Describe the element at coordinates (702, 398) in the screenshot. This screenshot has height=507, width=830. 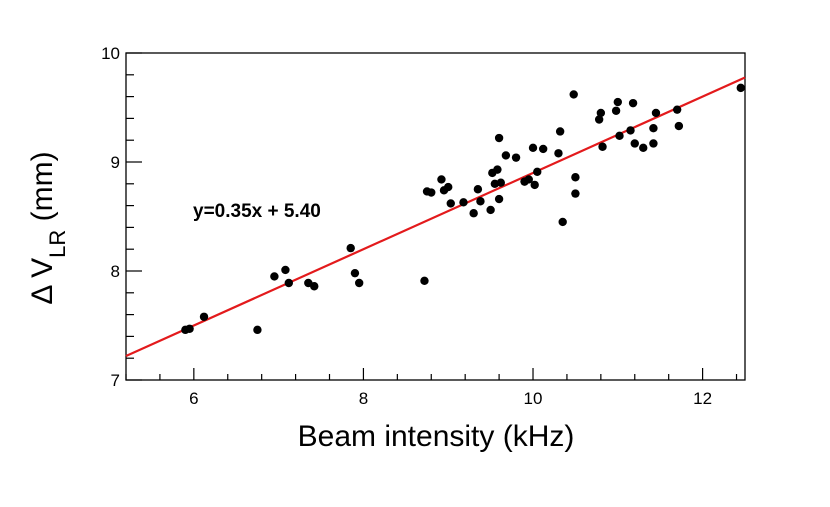
I see `x-tick-label: 12` at that location.